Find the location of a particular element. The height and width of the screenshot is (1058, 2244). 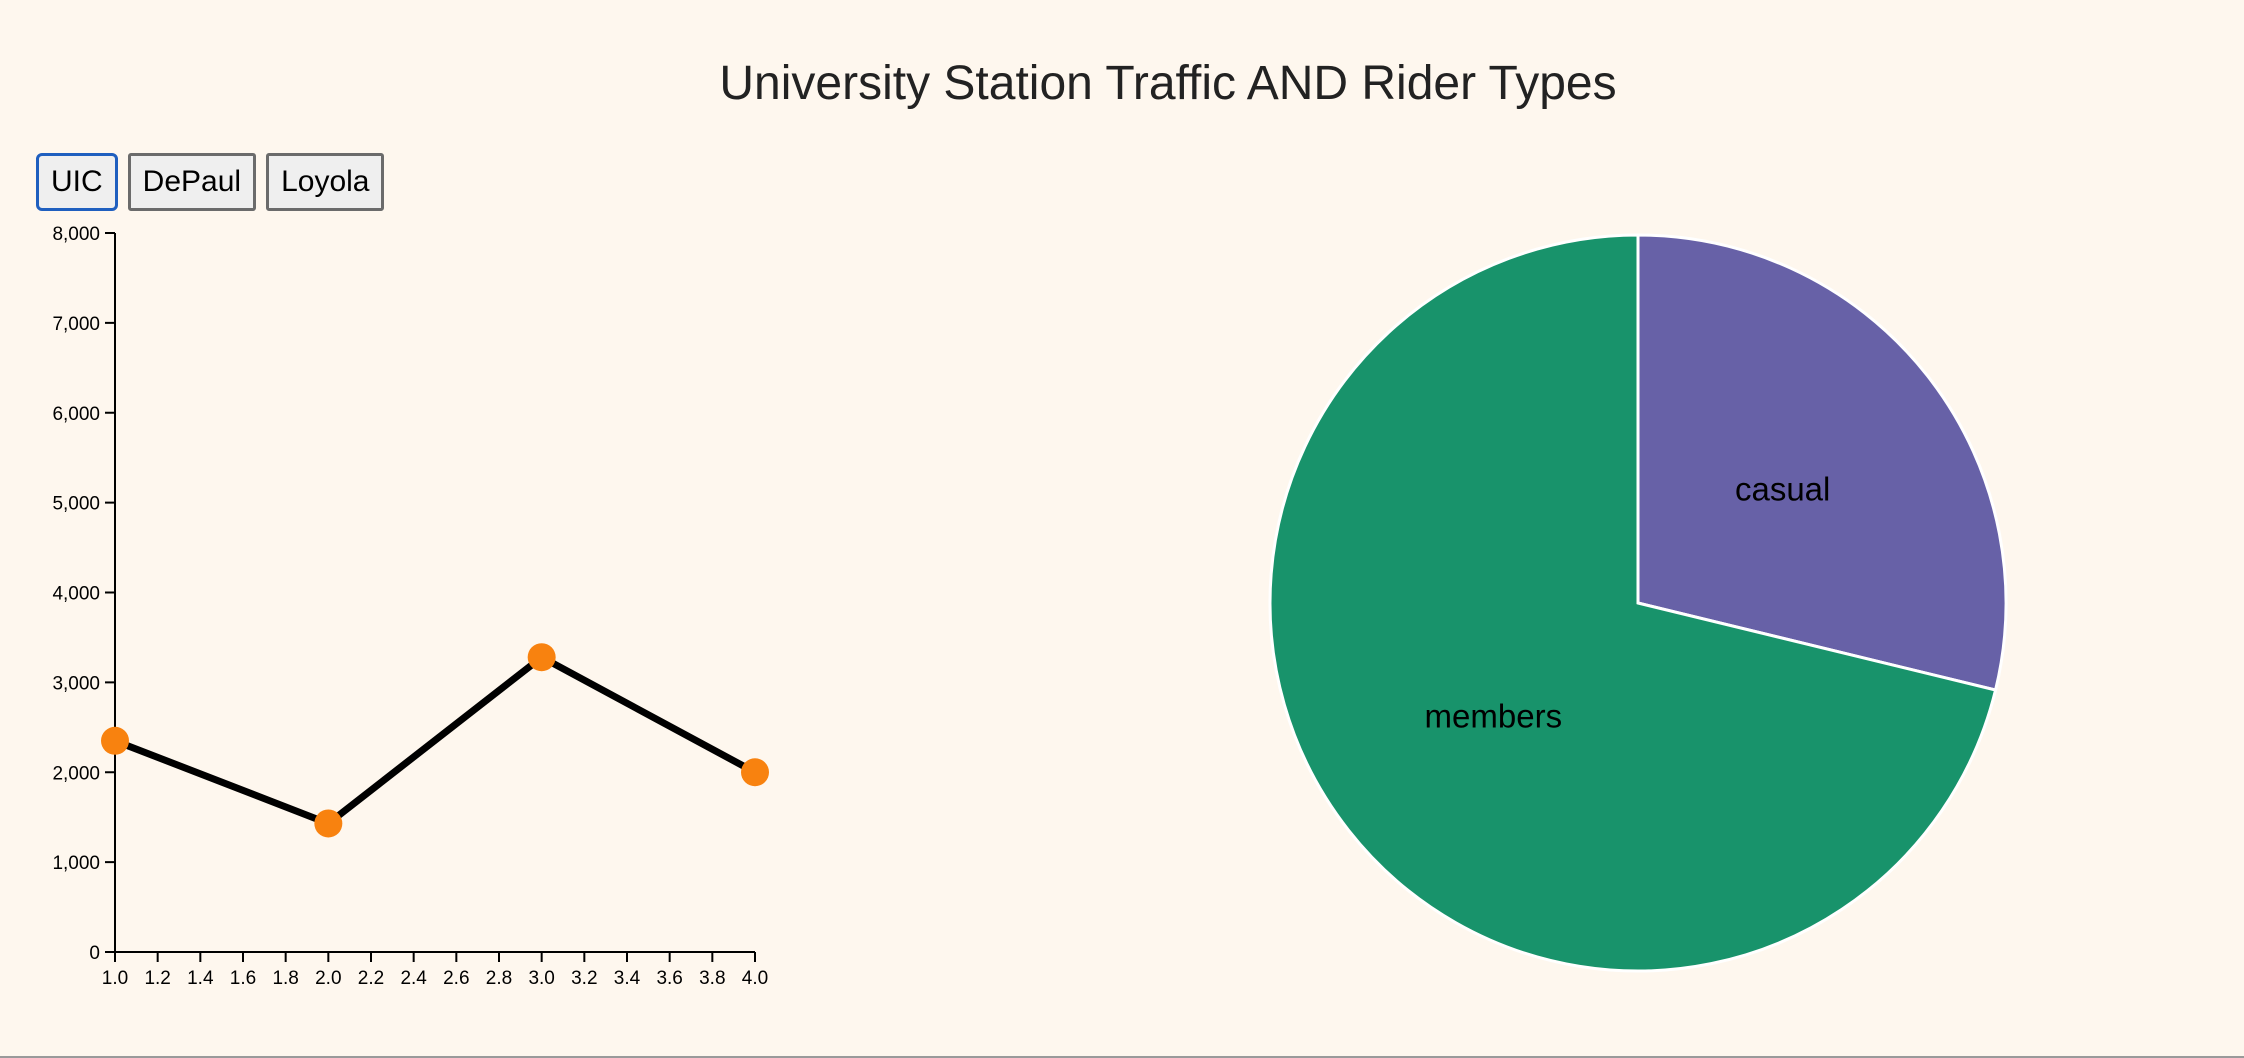

x-tick-label: 4.0 is located at coordinates (755, 978).